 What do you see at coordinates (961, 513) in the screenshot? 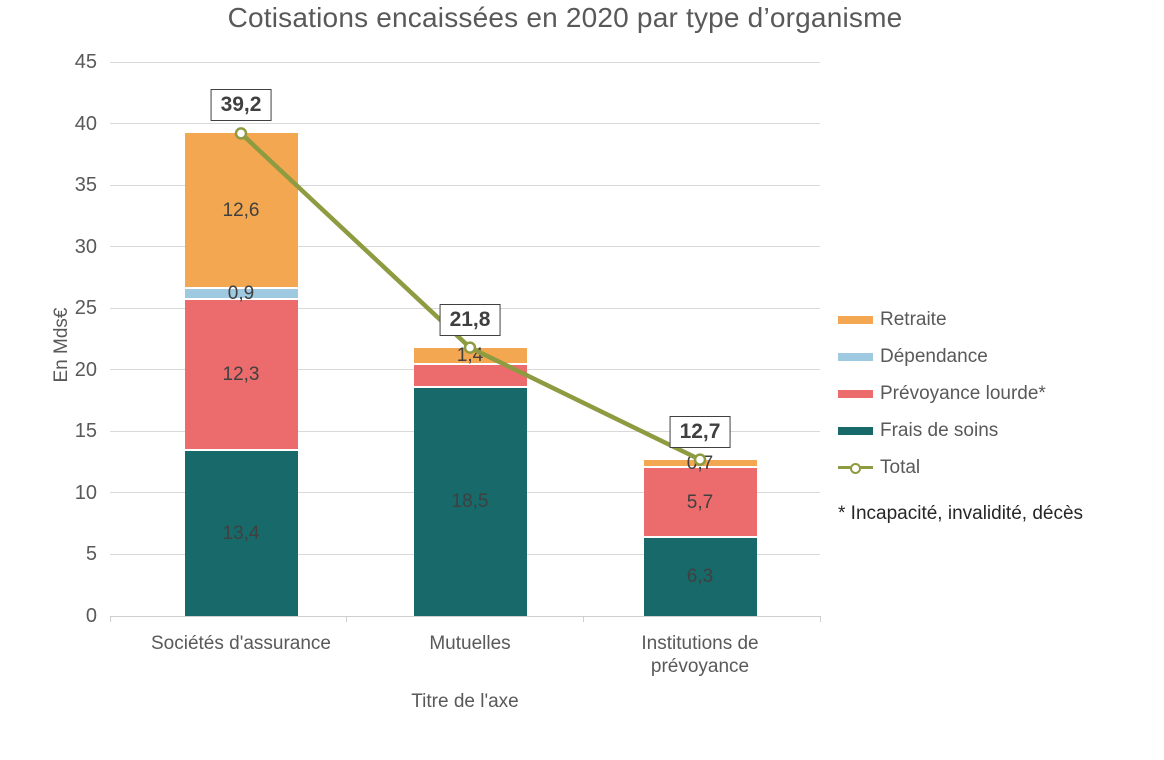
I see `footnote: * Incapacité, invalidité, décès` at bounding box center [961, 513].